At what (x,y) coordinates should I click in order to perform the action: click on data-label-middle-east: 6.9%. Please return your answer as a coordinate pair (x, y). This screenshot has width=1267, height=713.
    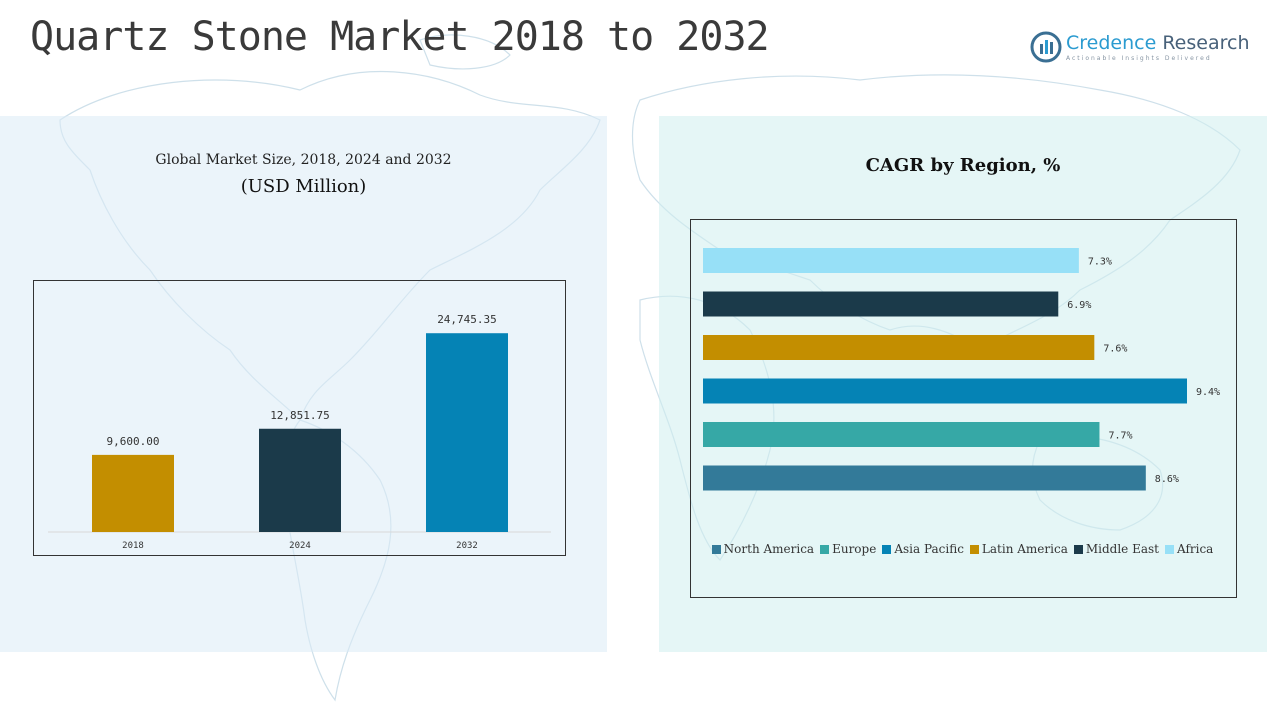
    Looking at the image, I should click on (1079, 305).